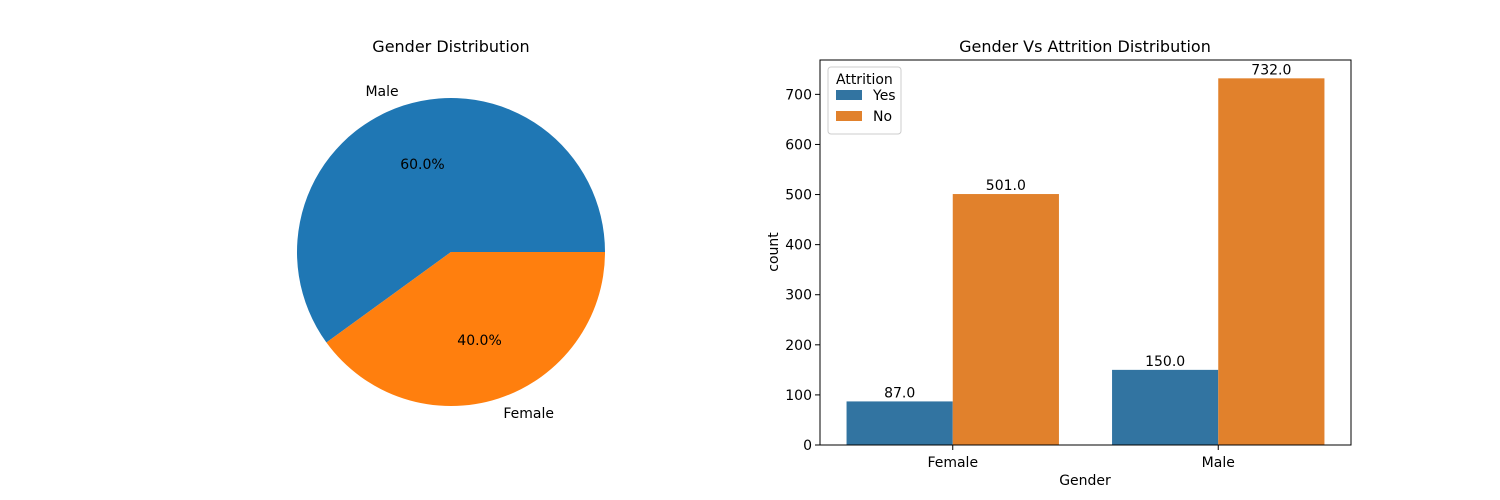 The height and width of the screenshot is (500, 1500). Describe the element at coordinates (1081, 458) in the screenshot. I see `x-axis: Female Male` at that location.